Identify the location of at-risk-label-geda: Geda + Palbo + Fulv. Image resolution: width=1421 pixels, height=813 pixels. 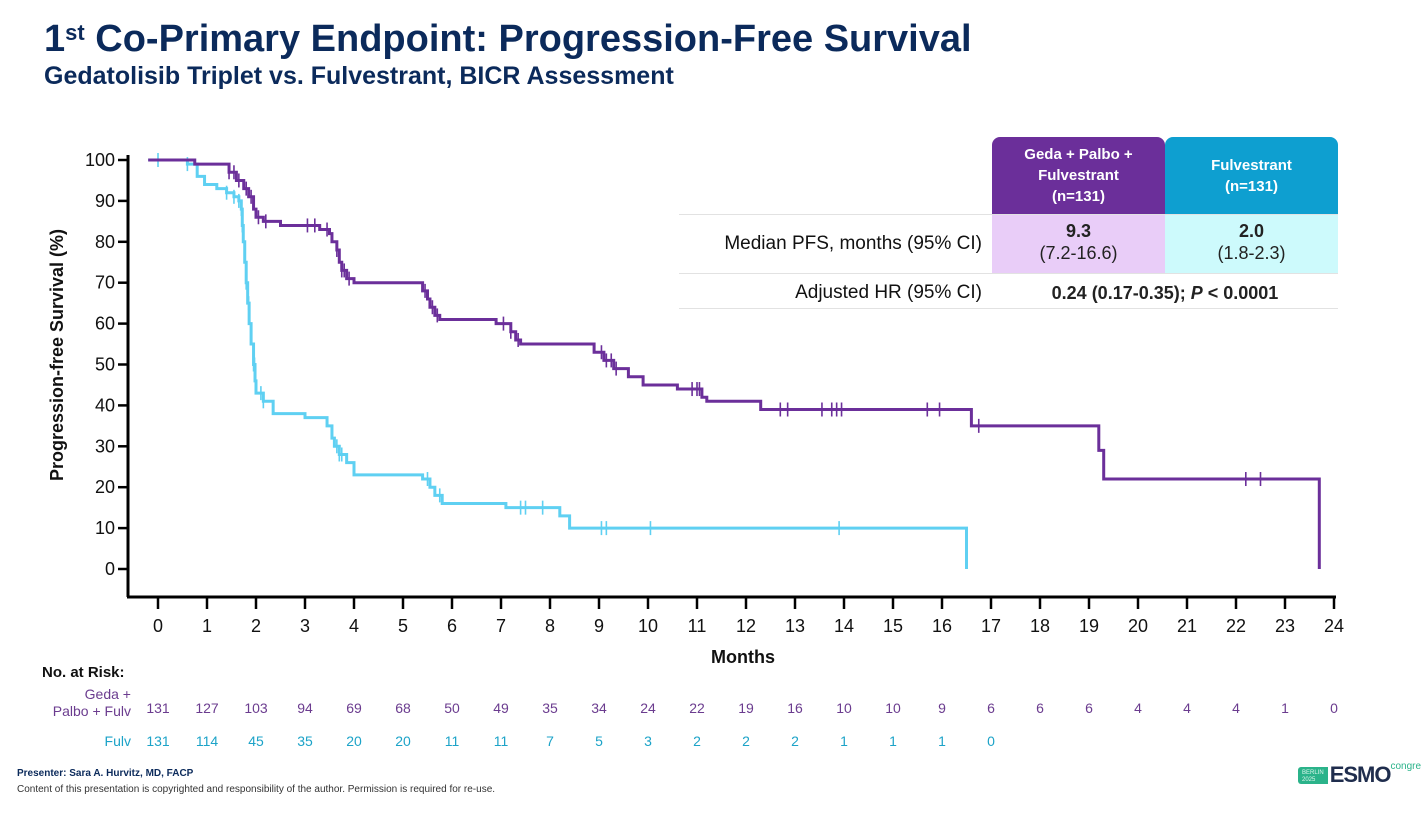
(92, 703).